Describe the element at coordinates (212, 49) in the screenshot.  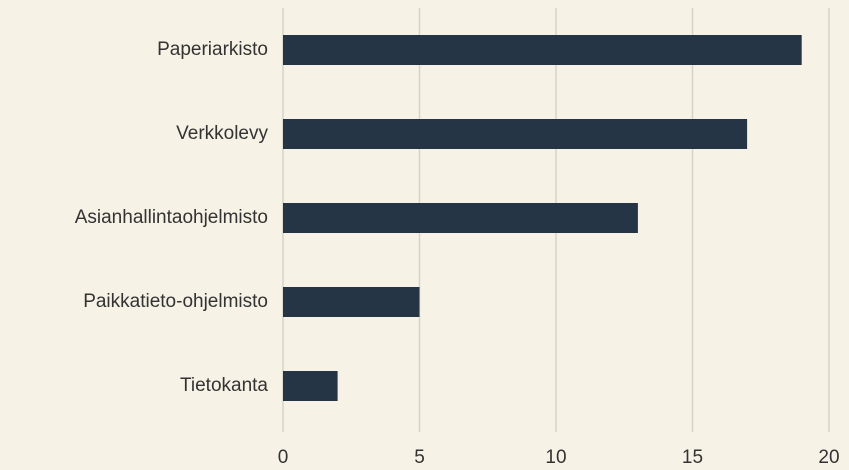
I see `y-tick-label: Paperiarkisto` at that location.